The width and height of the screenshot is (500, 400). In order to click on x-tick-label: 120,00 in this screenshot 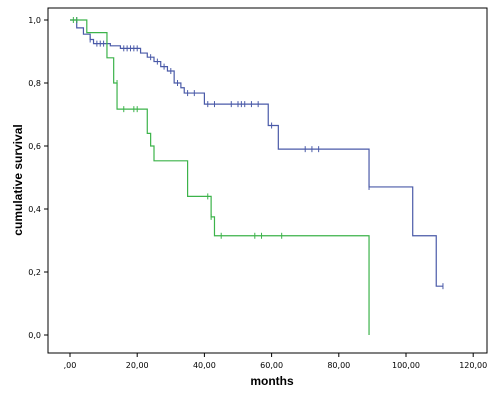, I will do `click(473, 365)`.